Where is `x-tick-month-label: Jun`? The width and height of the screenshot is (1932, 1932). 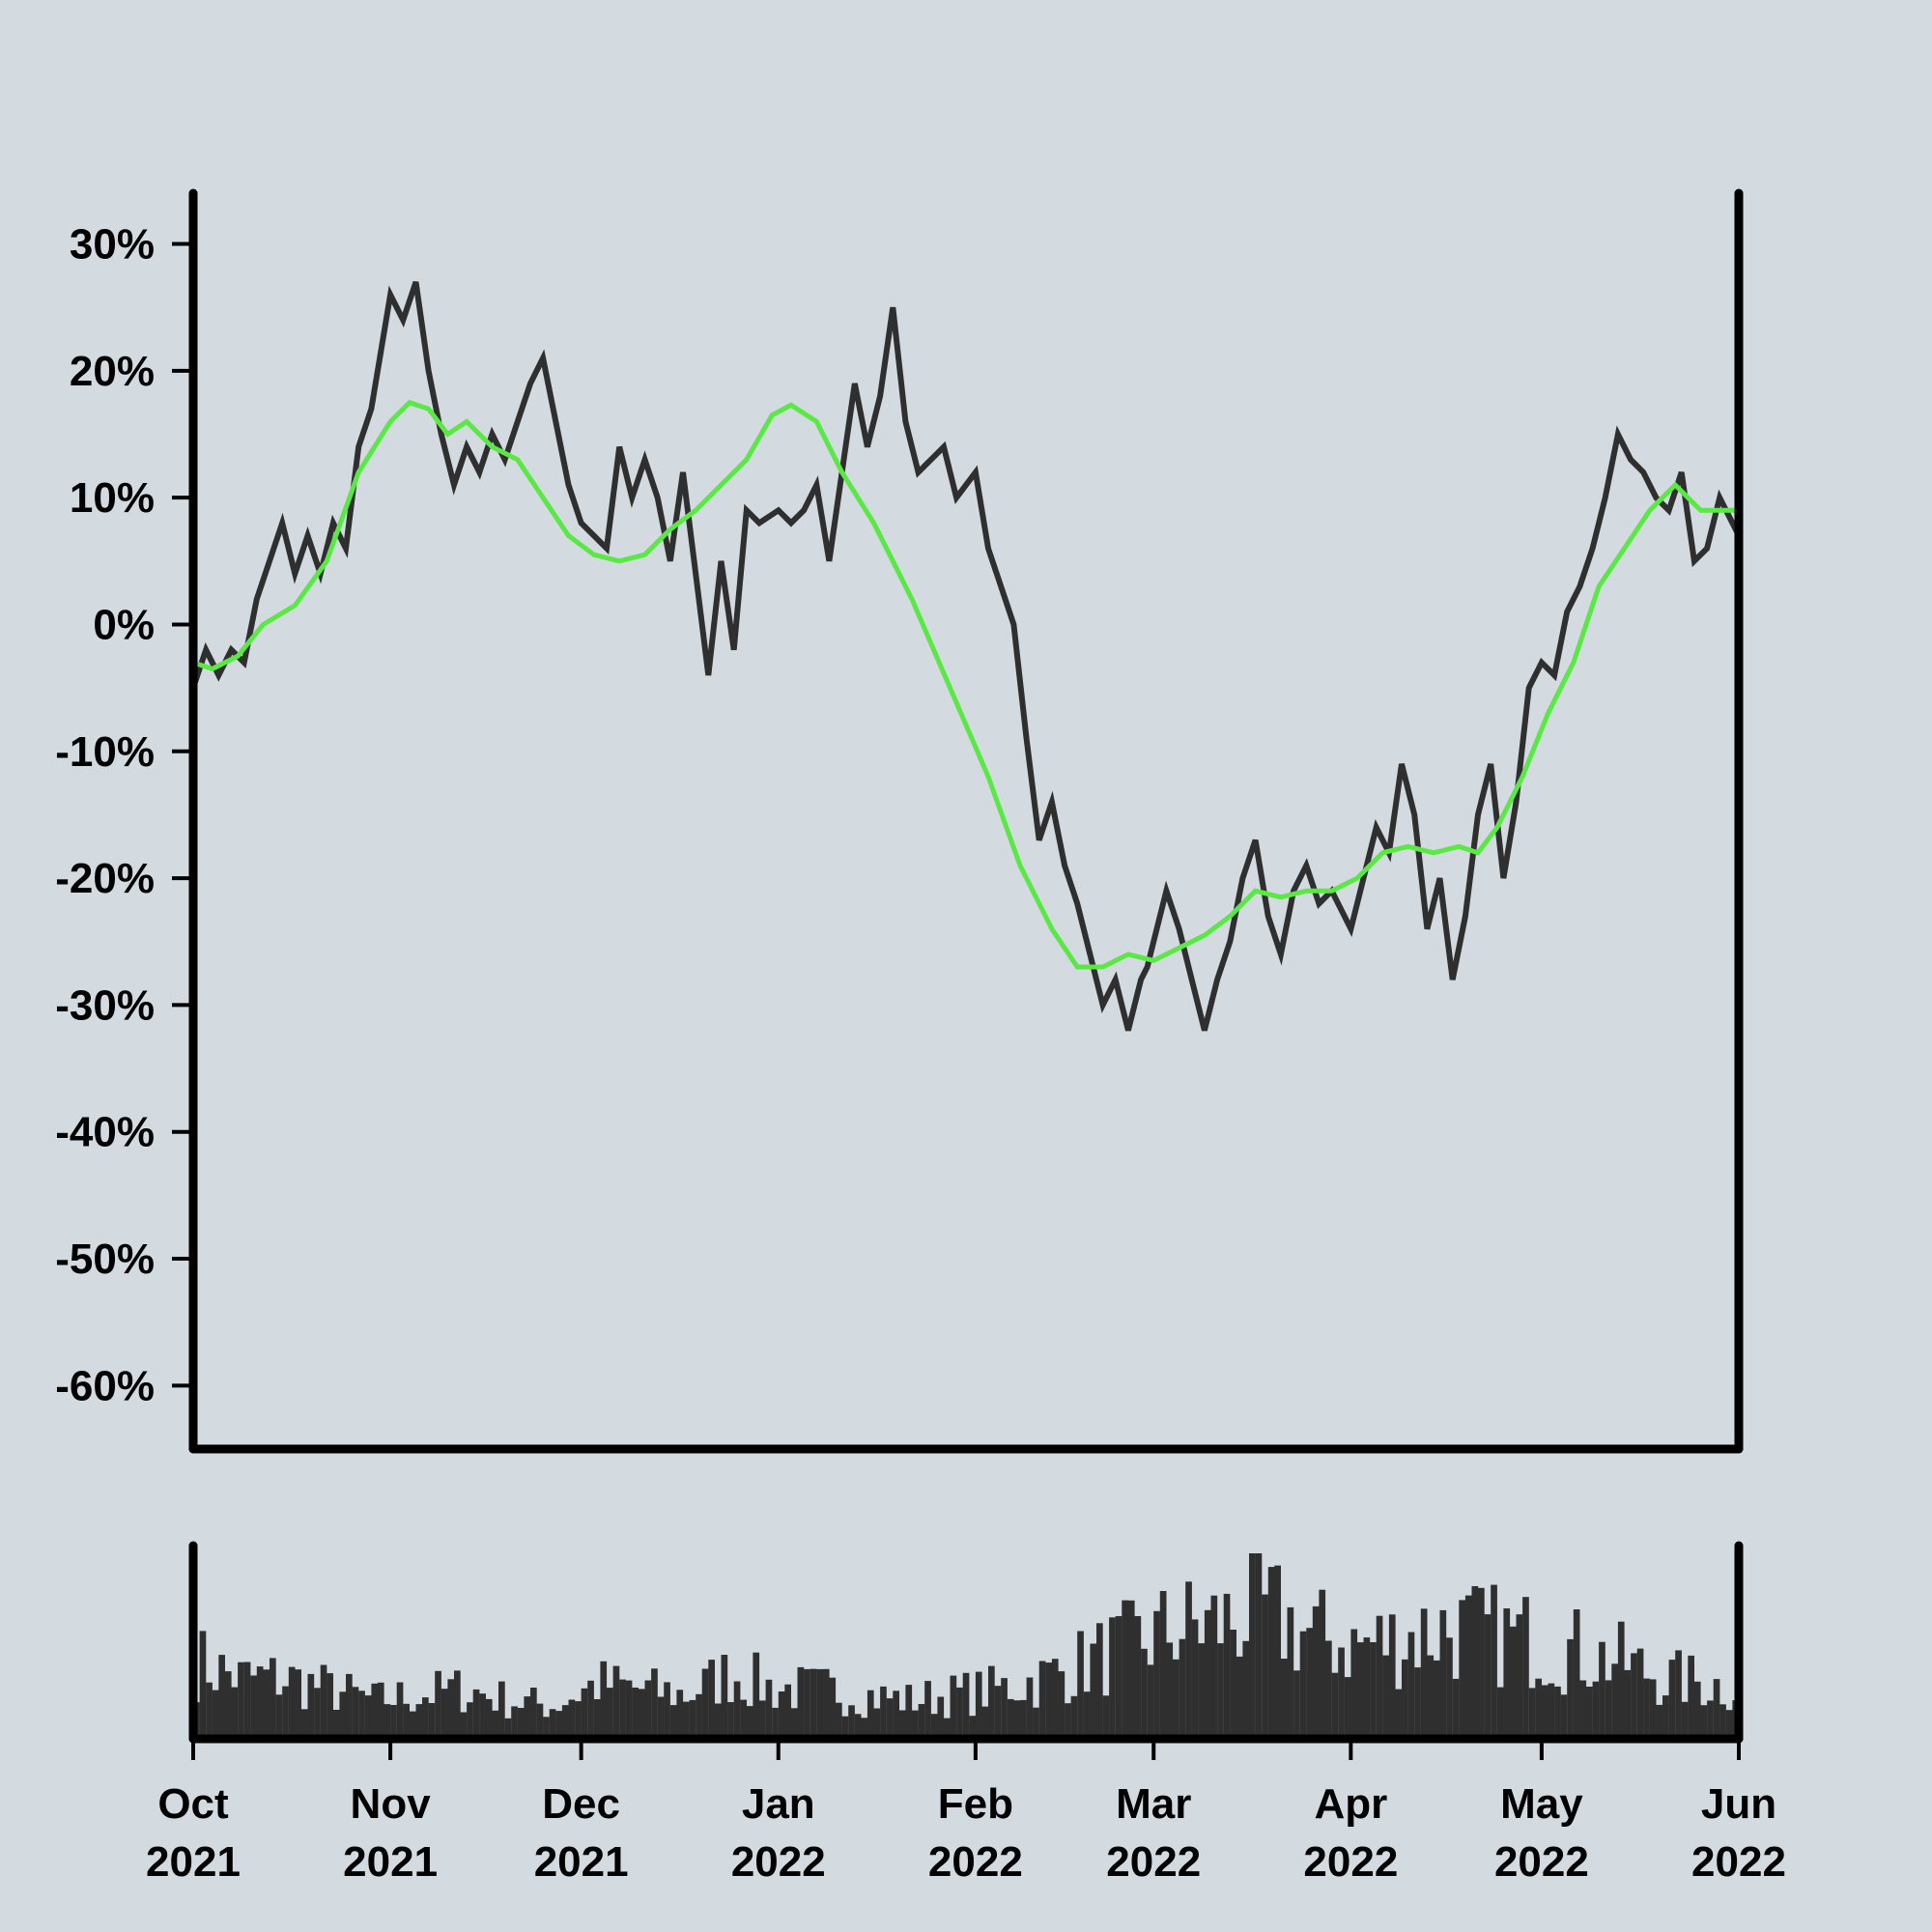
x-tick-month-label: Jun is located at coordinates (1738, 1804).